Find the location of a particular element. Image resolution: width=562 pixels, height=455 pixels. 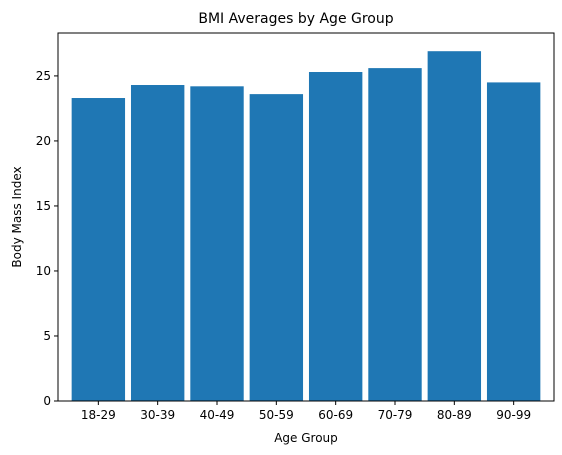

x-tick-label-90-99: 90-99 is located at coordinates (513, 415).